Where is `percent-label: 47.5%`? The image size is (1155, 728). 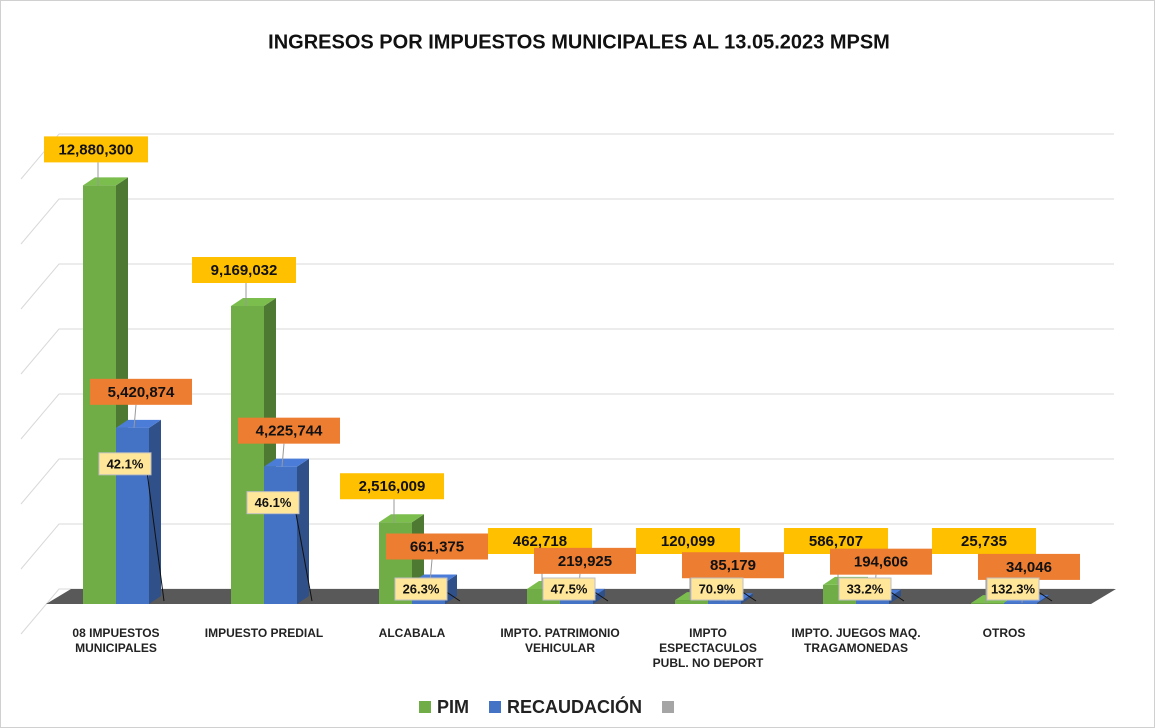 percent-label: 47.5% is located at coordinates (569, 588).